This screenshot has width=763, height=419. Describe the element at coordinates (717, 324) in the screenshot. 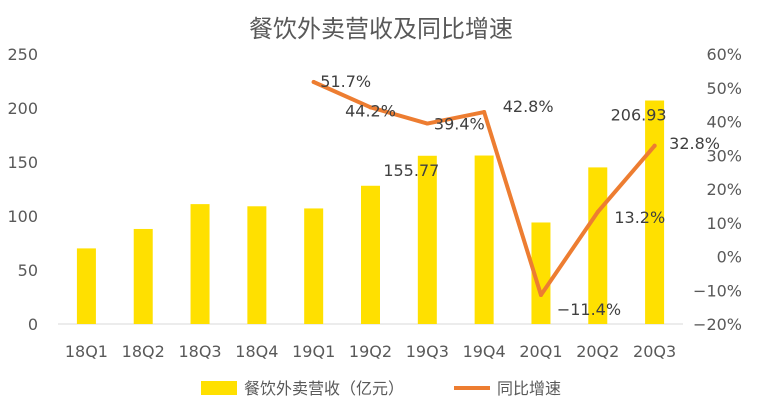

I see `y-right-tick-label: −20%` at that location.